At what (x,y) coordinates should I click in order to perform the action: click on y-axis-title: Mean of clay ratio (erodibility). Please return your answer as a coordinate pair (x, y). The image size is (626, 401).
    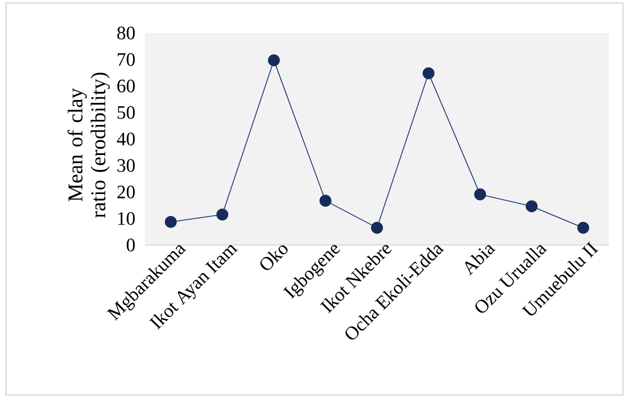
    Looking at the image, I should click on (89, 145).